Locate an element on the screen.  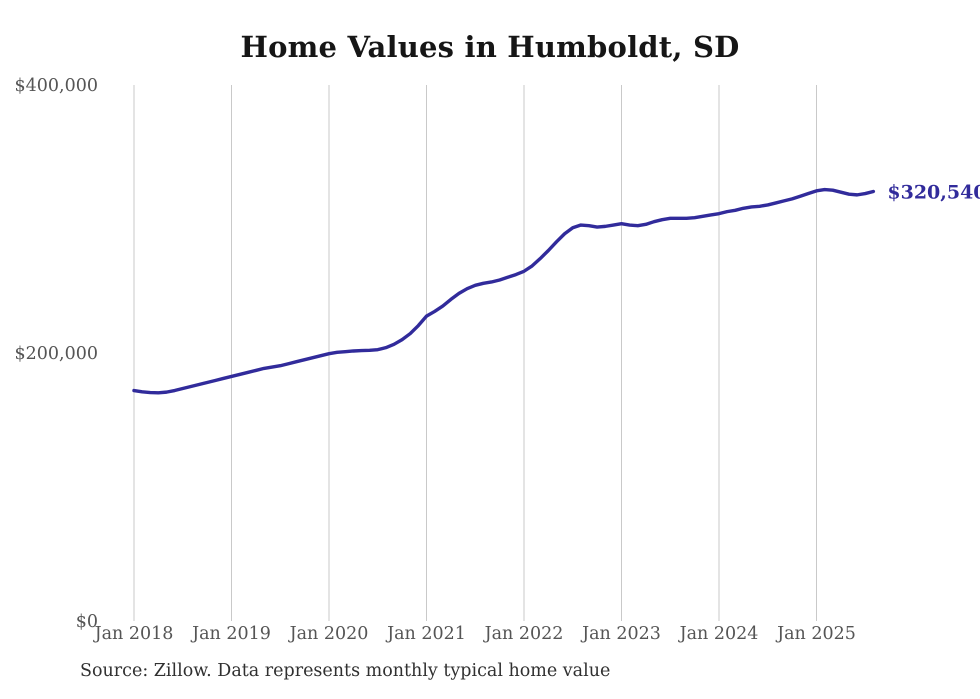
end-value-label: $320,540 is located at coordinates (933, 192).